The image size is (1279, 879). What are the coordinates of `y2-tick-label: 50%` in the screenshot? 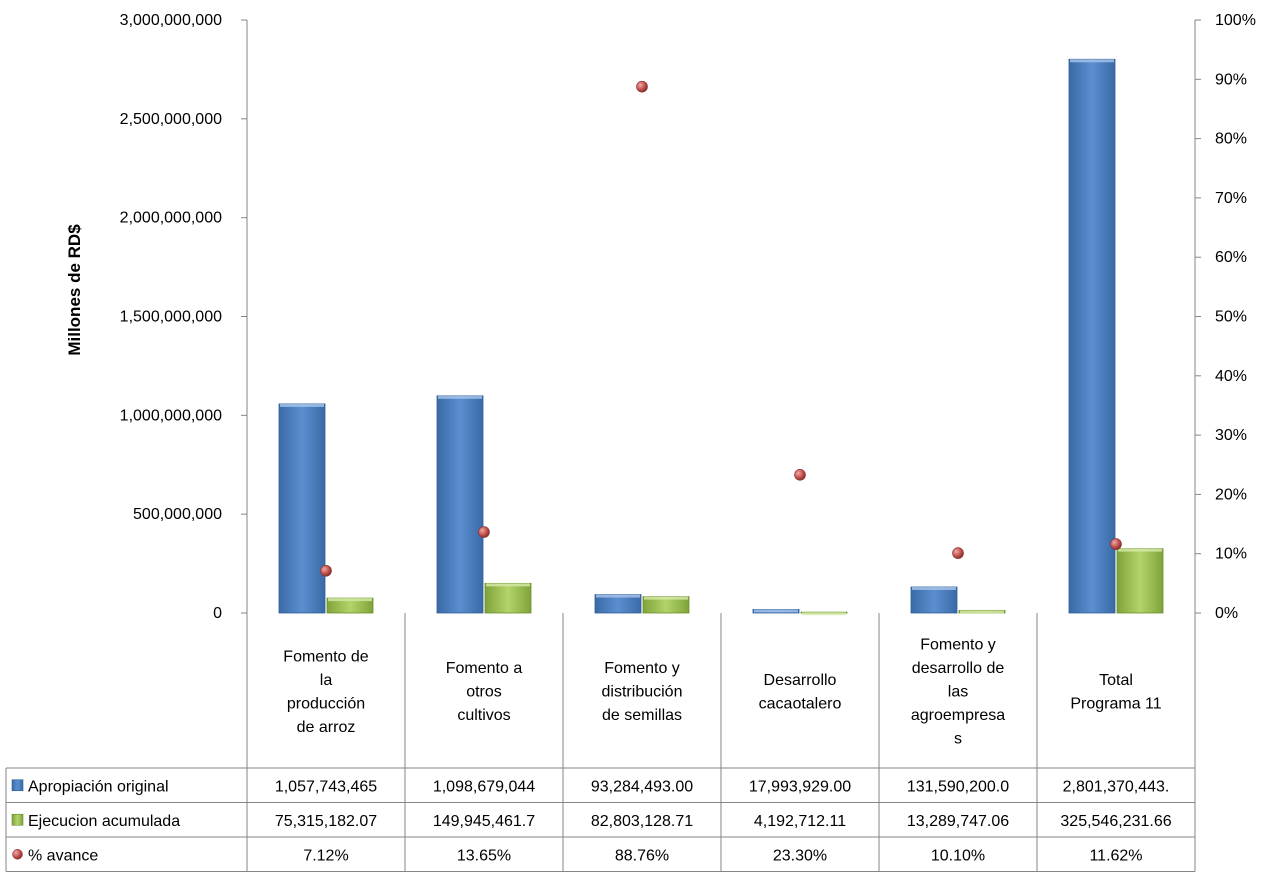 It's located at (1231, 317).